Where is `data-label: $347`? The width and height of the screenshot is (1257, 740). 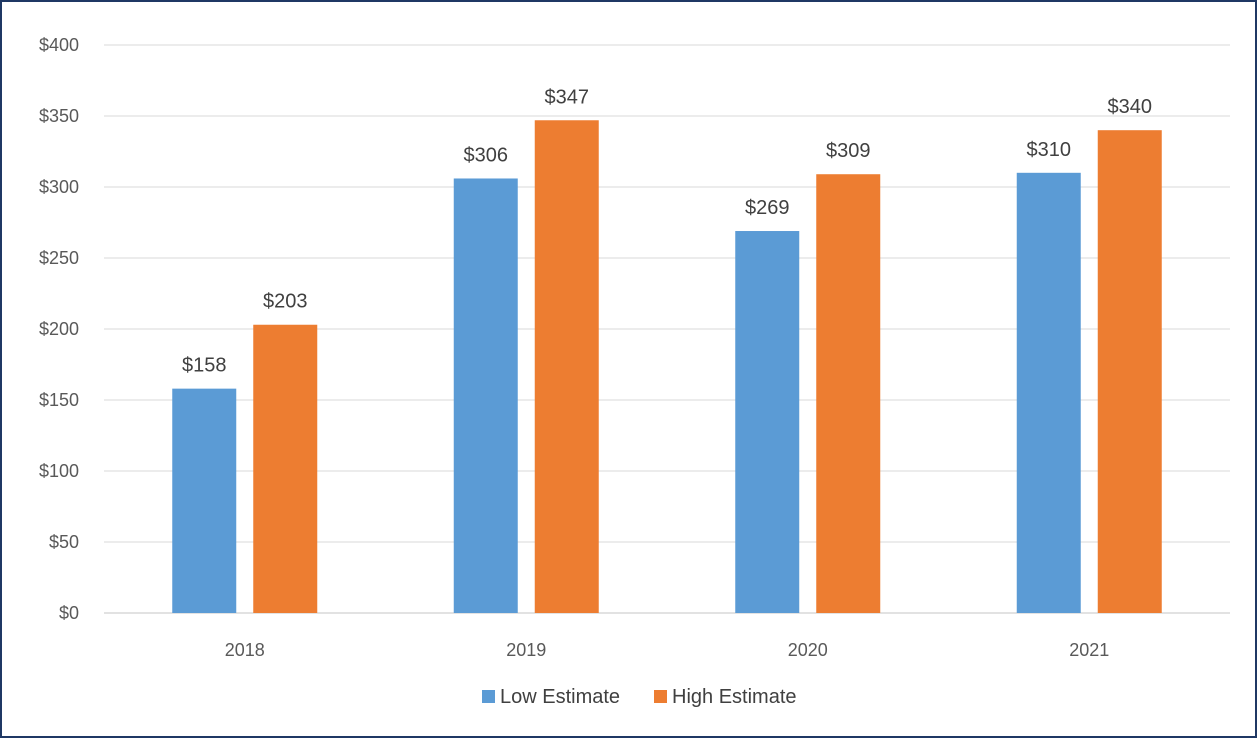 data-label: $347 is located at coordinates (567, 97).